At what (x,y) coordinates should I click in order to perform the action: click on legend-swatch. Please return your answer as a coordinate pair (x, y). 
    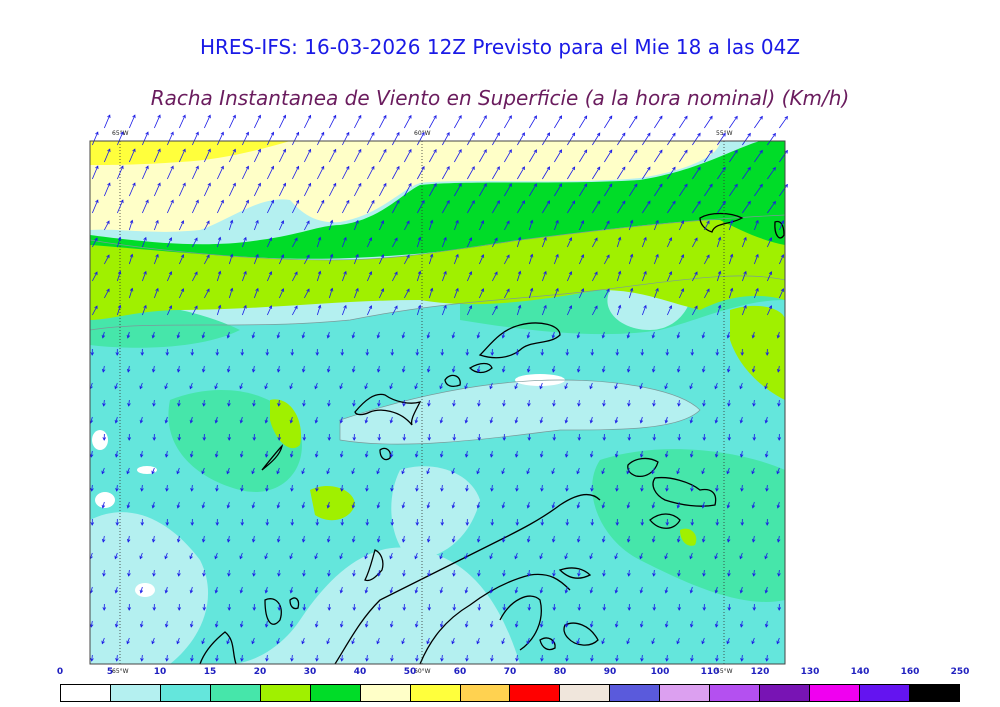
    Looking at the image, I should click on (235, 693).